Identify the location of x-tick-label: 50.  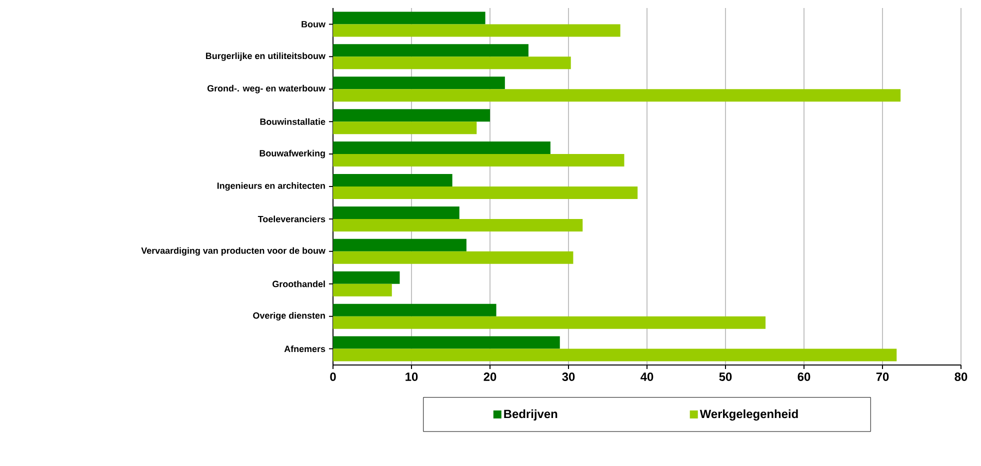
(725, 376).